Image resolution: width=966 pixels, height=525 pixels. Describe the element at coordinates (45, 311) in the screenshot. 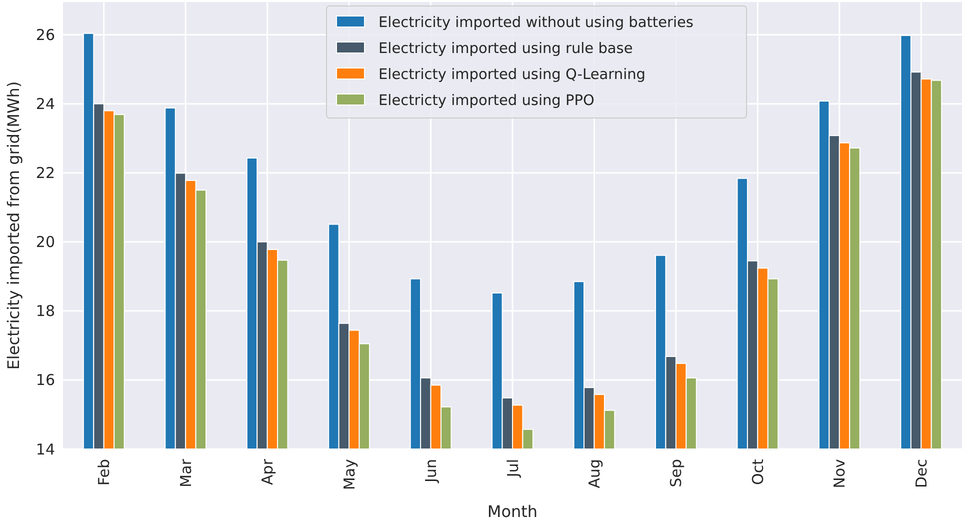

I see `y-tick-label: 18` at that location.